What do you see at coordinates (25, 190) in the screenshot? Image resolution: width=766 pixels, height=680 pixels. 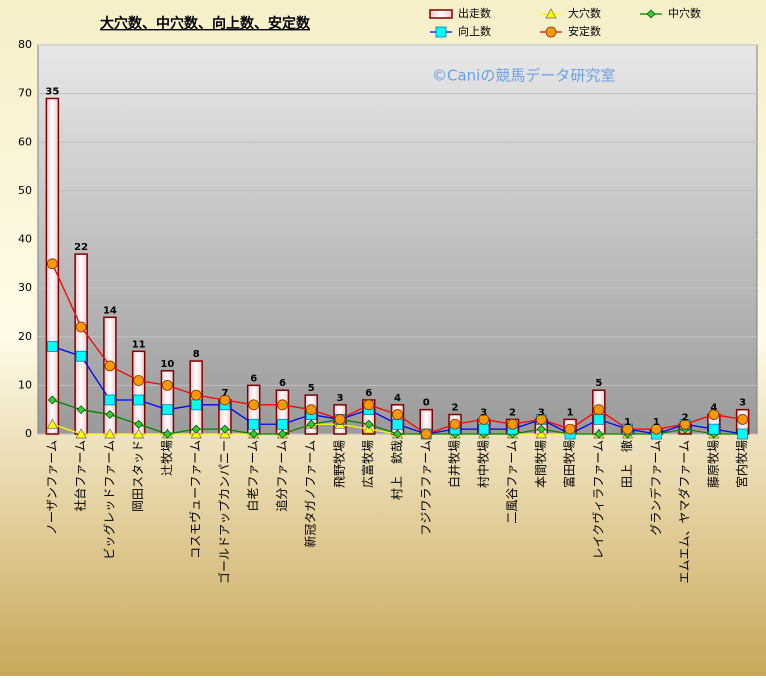 I see `y-tick-label: 50` at bounding box center [25, 190].